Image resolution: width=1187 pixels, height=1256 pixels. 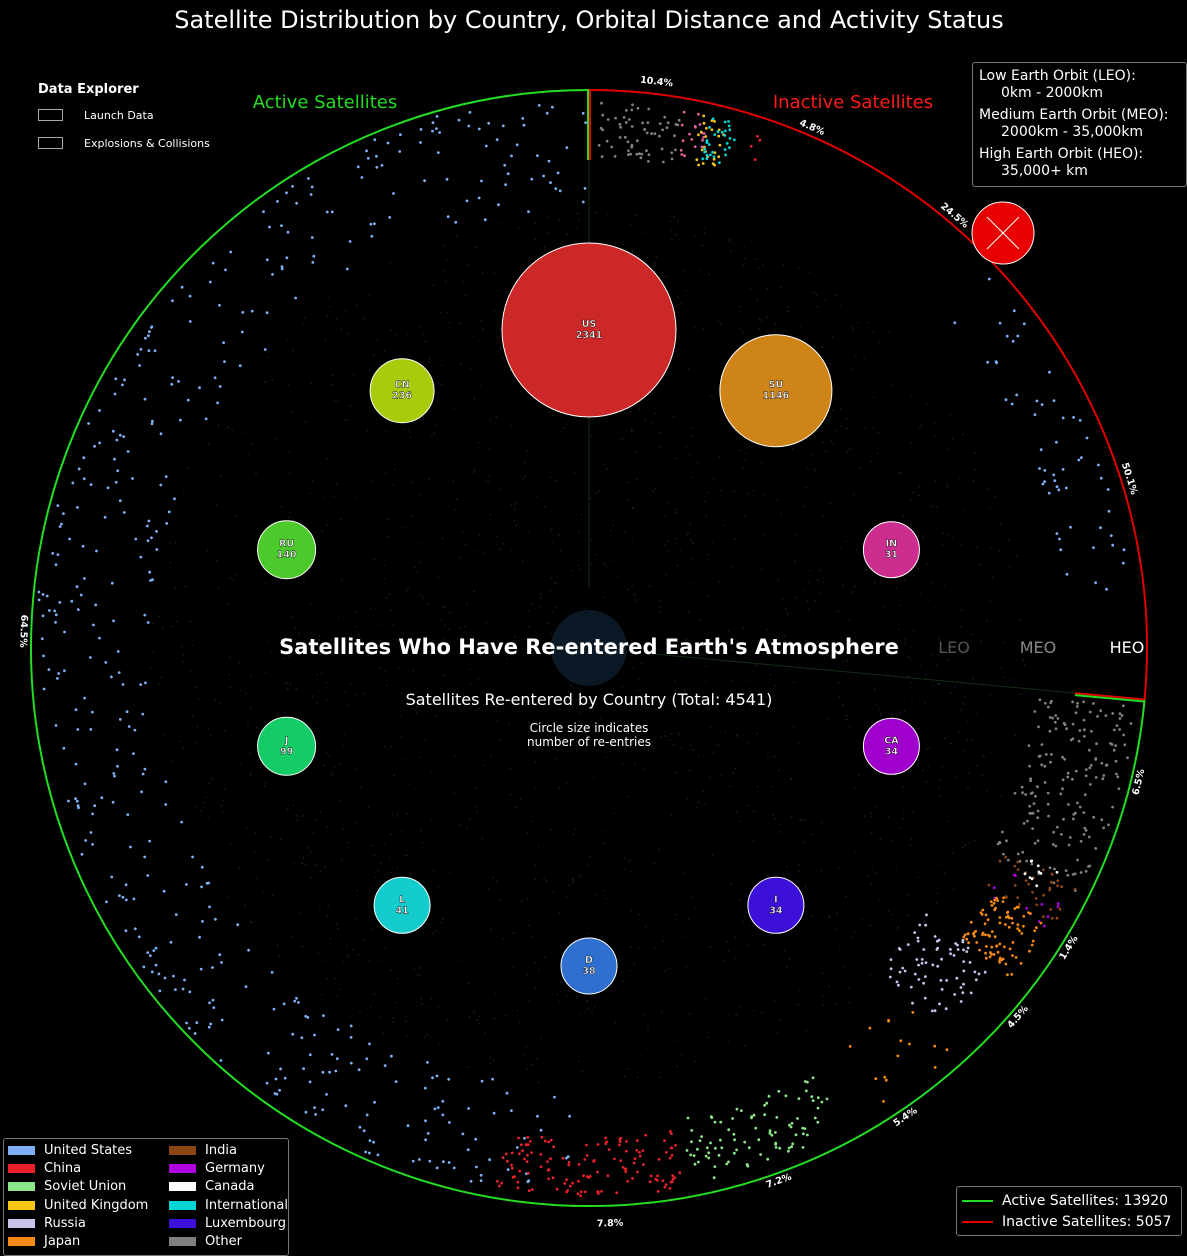 I want to click on reentry-bubble-d: D38, so click(x=589, y=966).